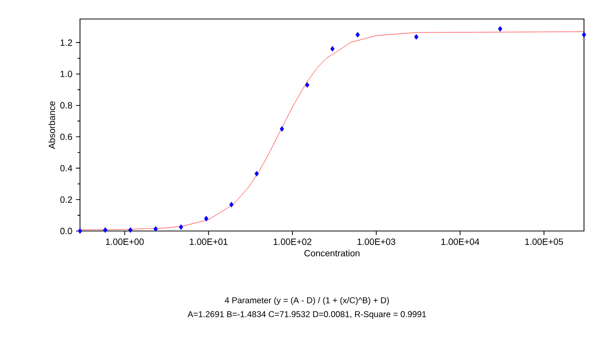 Image resolution: width=616 pixels, height=341 pixels. What do you see at coordinates (66, 231) in the screenshot?
I see `y-tick-label: 0.0` at bounding box center [66, 231].